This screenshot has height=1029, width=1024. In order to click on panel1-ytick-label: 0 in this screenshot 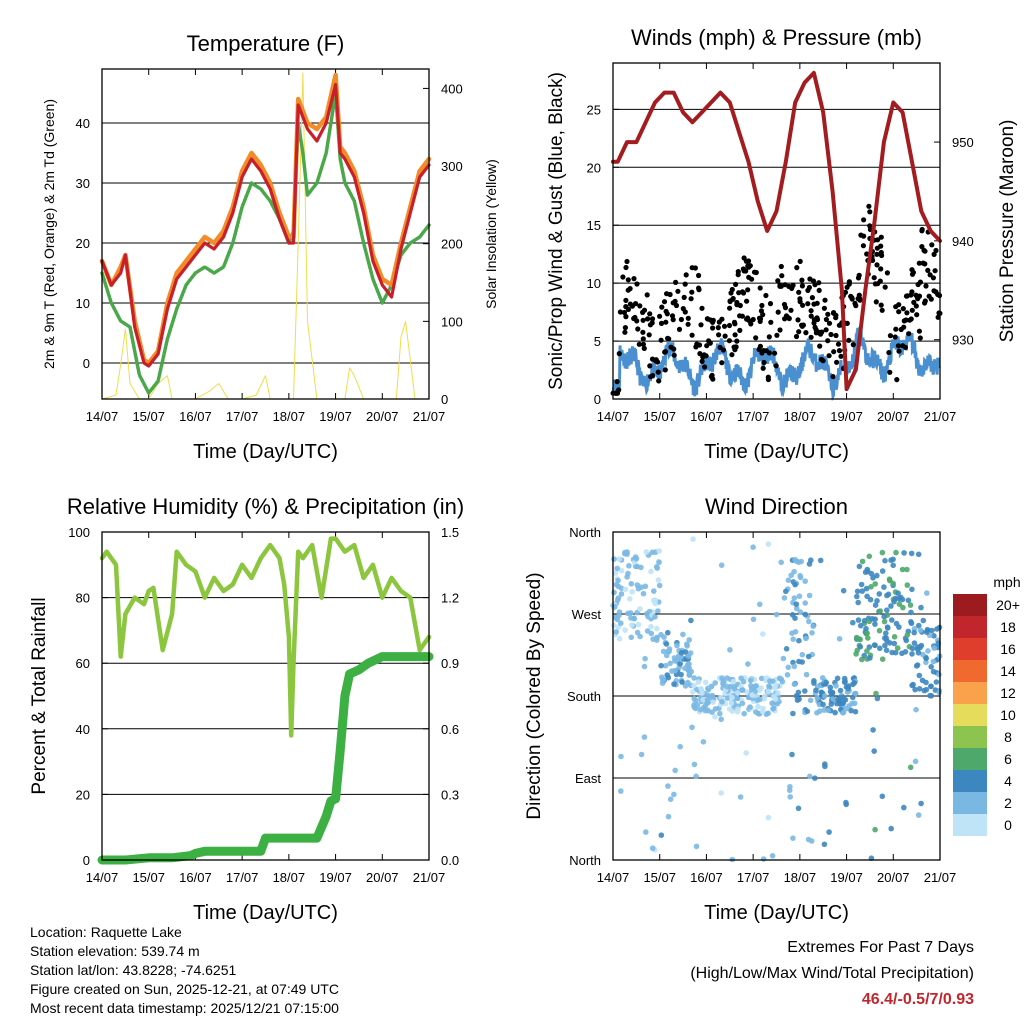, I will do `click(86, 363)`.